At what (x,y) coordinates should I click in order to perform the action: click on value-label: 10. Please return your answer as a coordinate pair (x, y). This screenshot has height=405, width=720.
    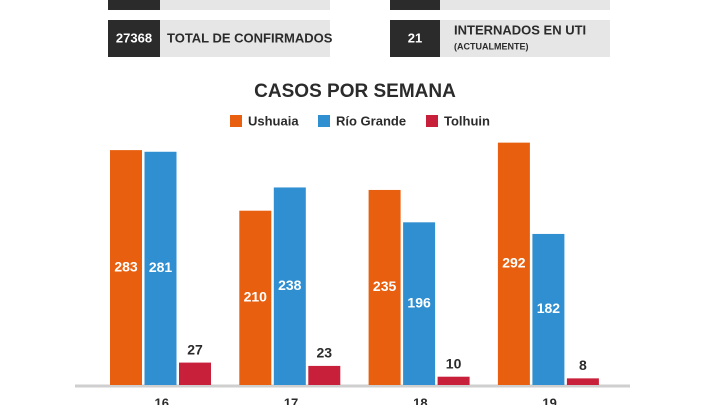
    Looking at the image, I should click on (454, 363).